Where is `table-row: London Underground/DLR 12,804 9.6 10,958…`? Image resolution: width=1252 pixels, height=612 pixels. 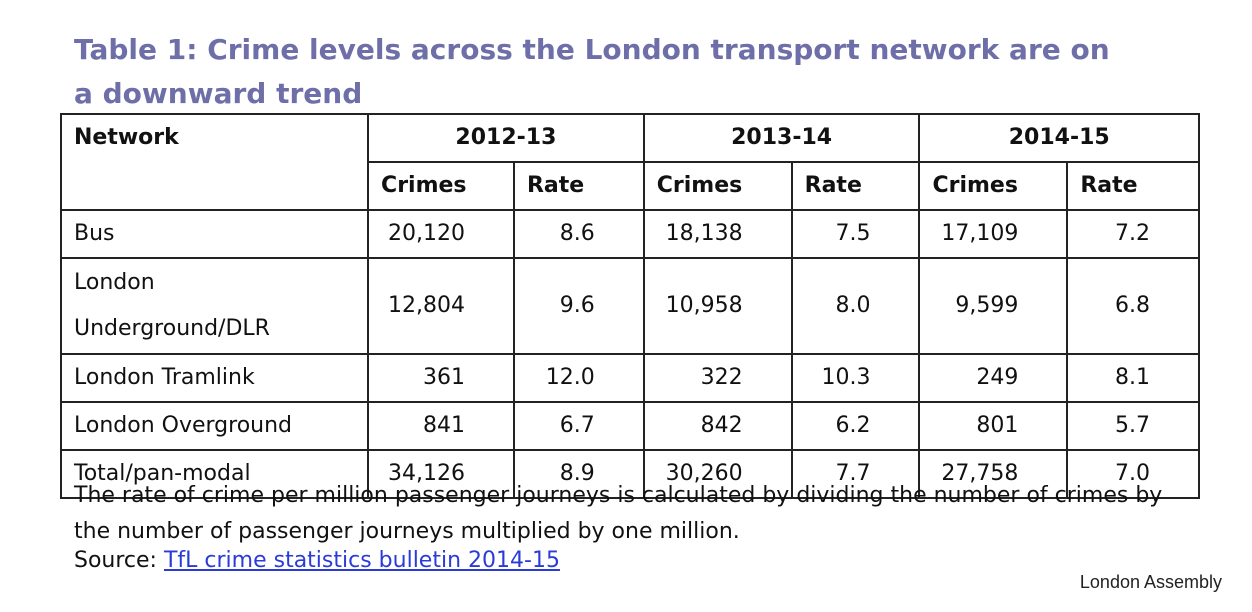 table-row: London Underground/DLR 12,804 9.6 10,958… is located at coordinates (629, 306).